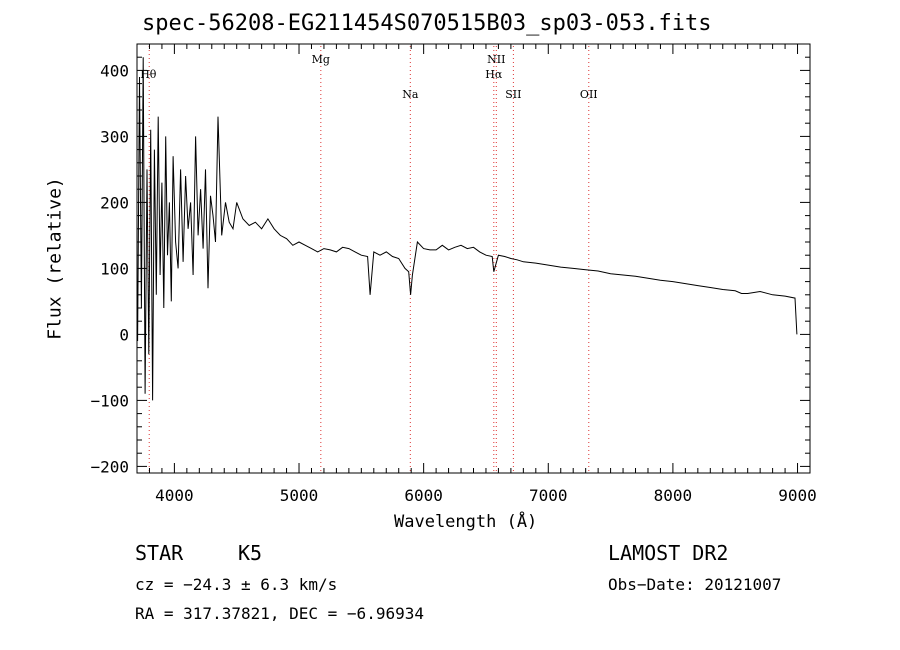 The image size is (900, 650). Describe the element at coordinates (589, 94) in the screenshot. I see `line-label-6: OII` at that location.